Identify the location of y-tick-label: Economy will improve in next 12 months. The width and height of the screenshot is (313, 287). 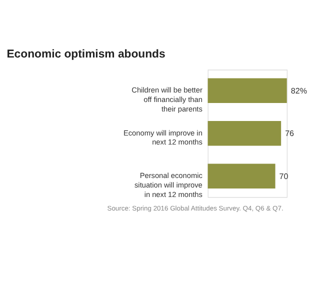
(163, 137).